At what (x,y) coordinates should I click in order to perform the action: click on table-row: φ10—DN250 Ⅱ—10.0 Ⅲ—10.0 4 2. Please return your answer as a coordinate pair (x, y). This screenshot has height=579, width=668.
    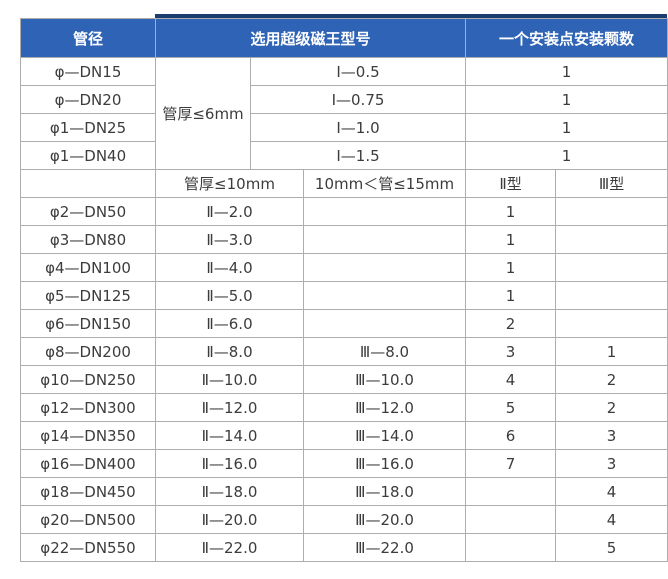
    Looking at the image, I should click on (344, 379).